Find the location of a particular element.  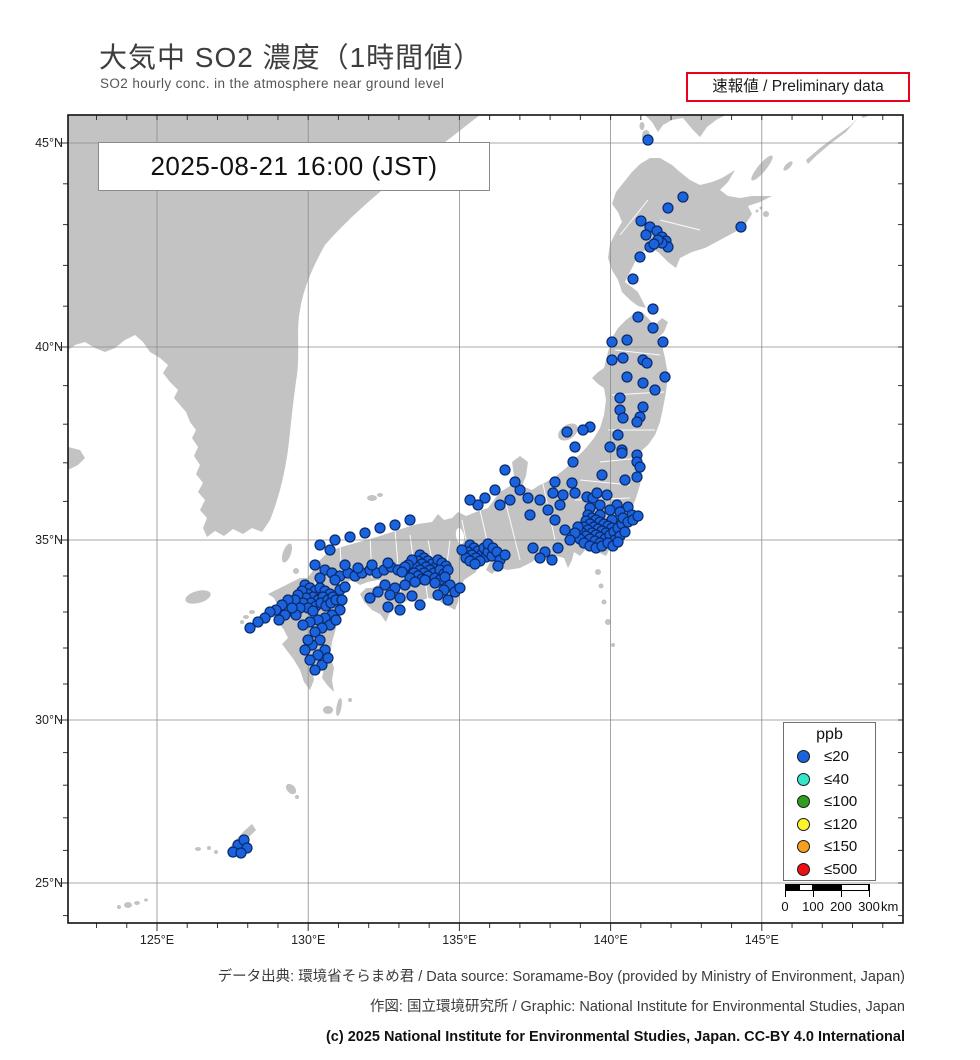

land-hokkaido is located at coordinates (690, 233).